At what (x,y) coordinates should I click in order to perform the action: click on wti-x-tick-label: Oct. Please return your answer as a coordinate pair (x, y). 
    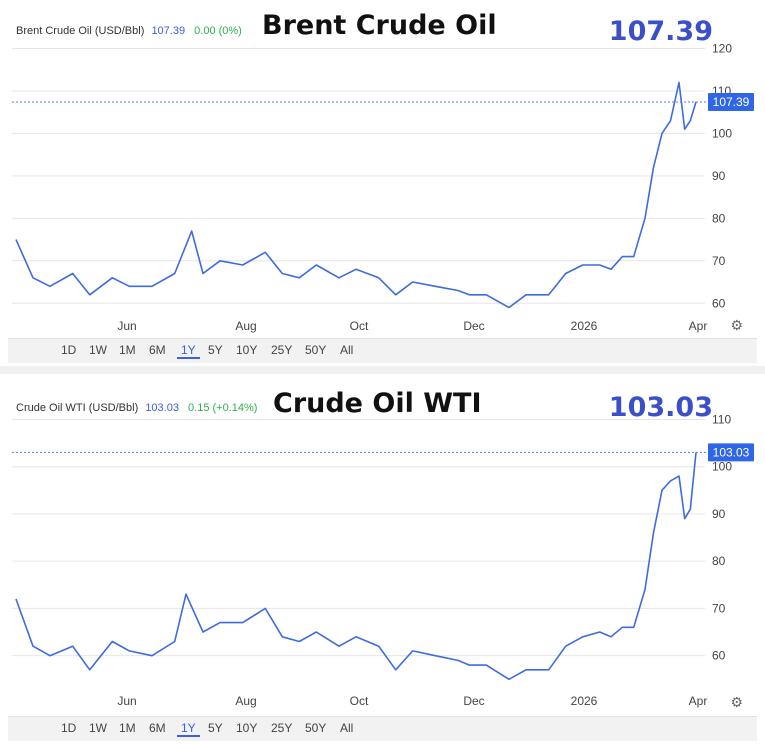
    Looking at the image, I should click on (359, 701).